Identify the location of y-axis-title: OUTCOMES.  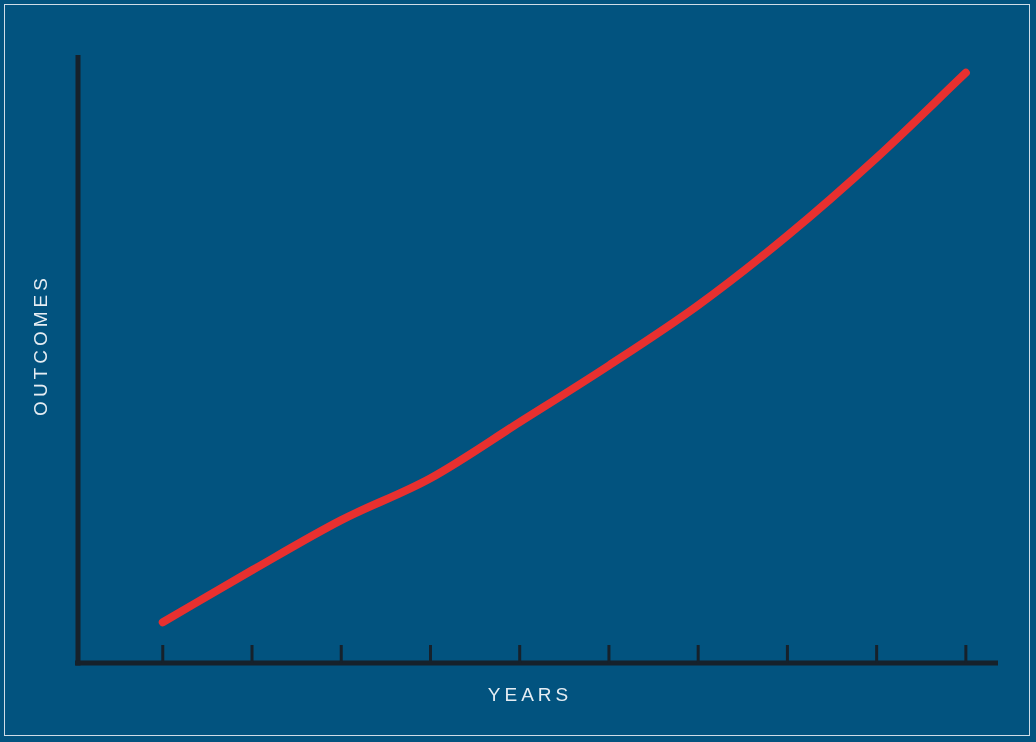
(41, 345).